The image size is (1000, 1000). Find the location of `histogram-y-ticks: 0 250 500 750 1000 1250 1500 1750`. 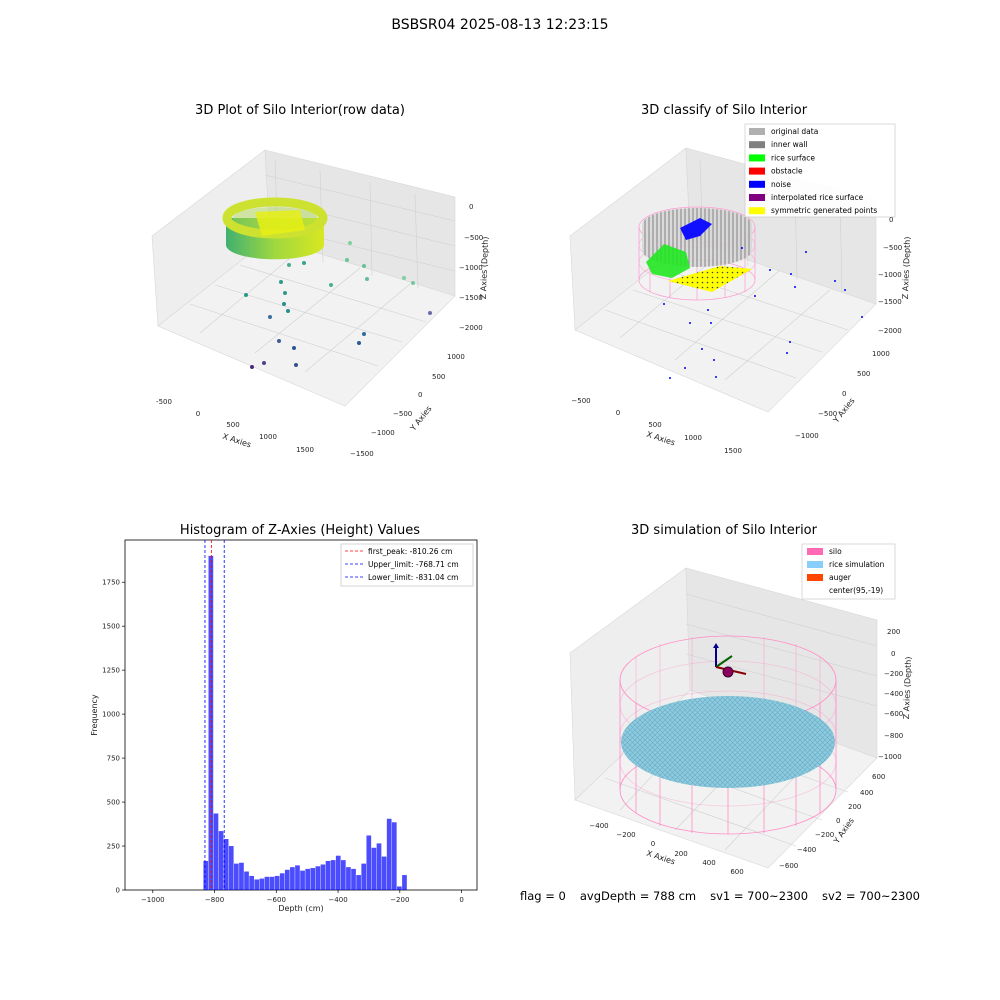

histogram-y-ticks: 0 250 500 750 1000 1250 1500 1750 is located at coordinates (113, 737).